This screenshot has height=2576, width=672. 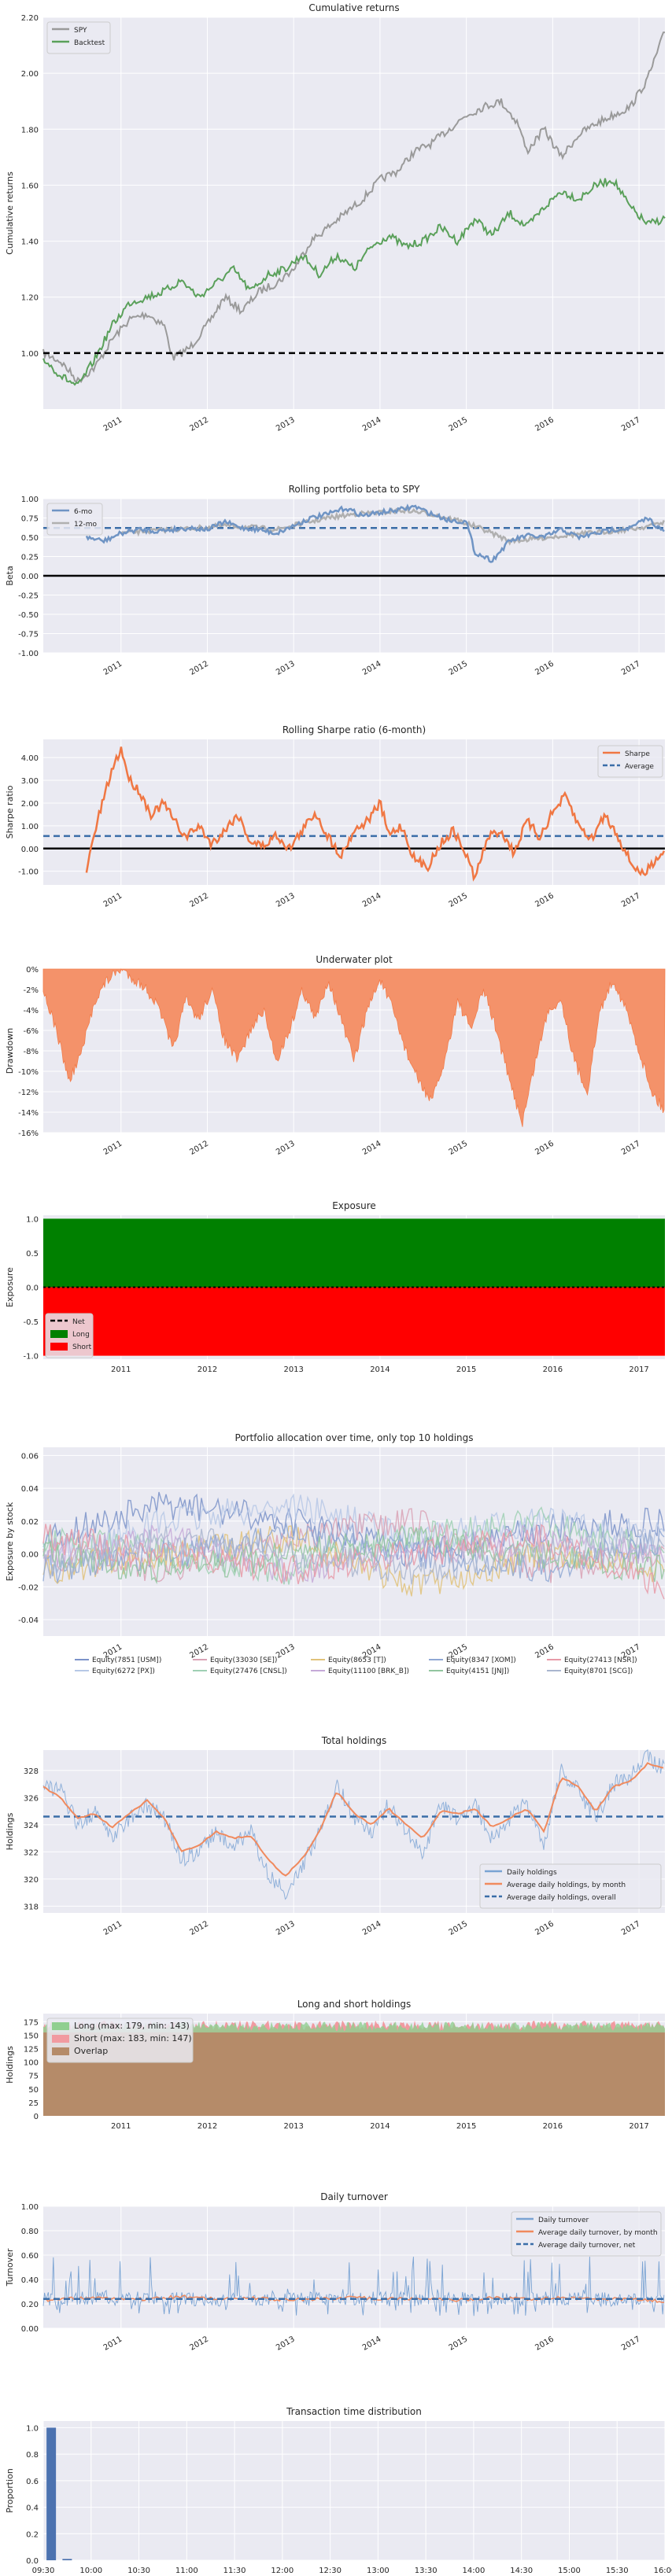 What do you see at coordinates (587, 2246) in the screenshot?
I see `legend-label: Average daily turnover, net` at bounding box center [587, 2246].